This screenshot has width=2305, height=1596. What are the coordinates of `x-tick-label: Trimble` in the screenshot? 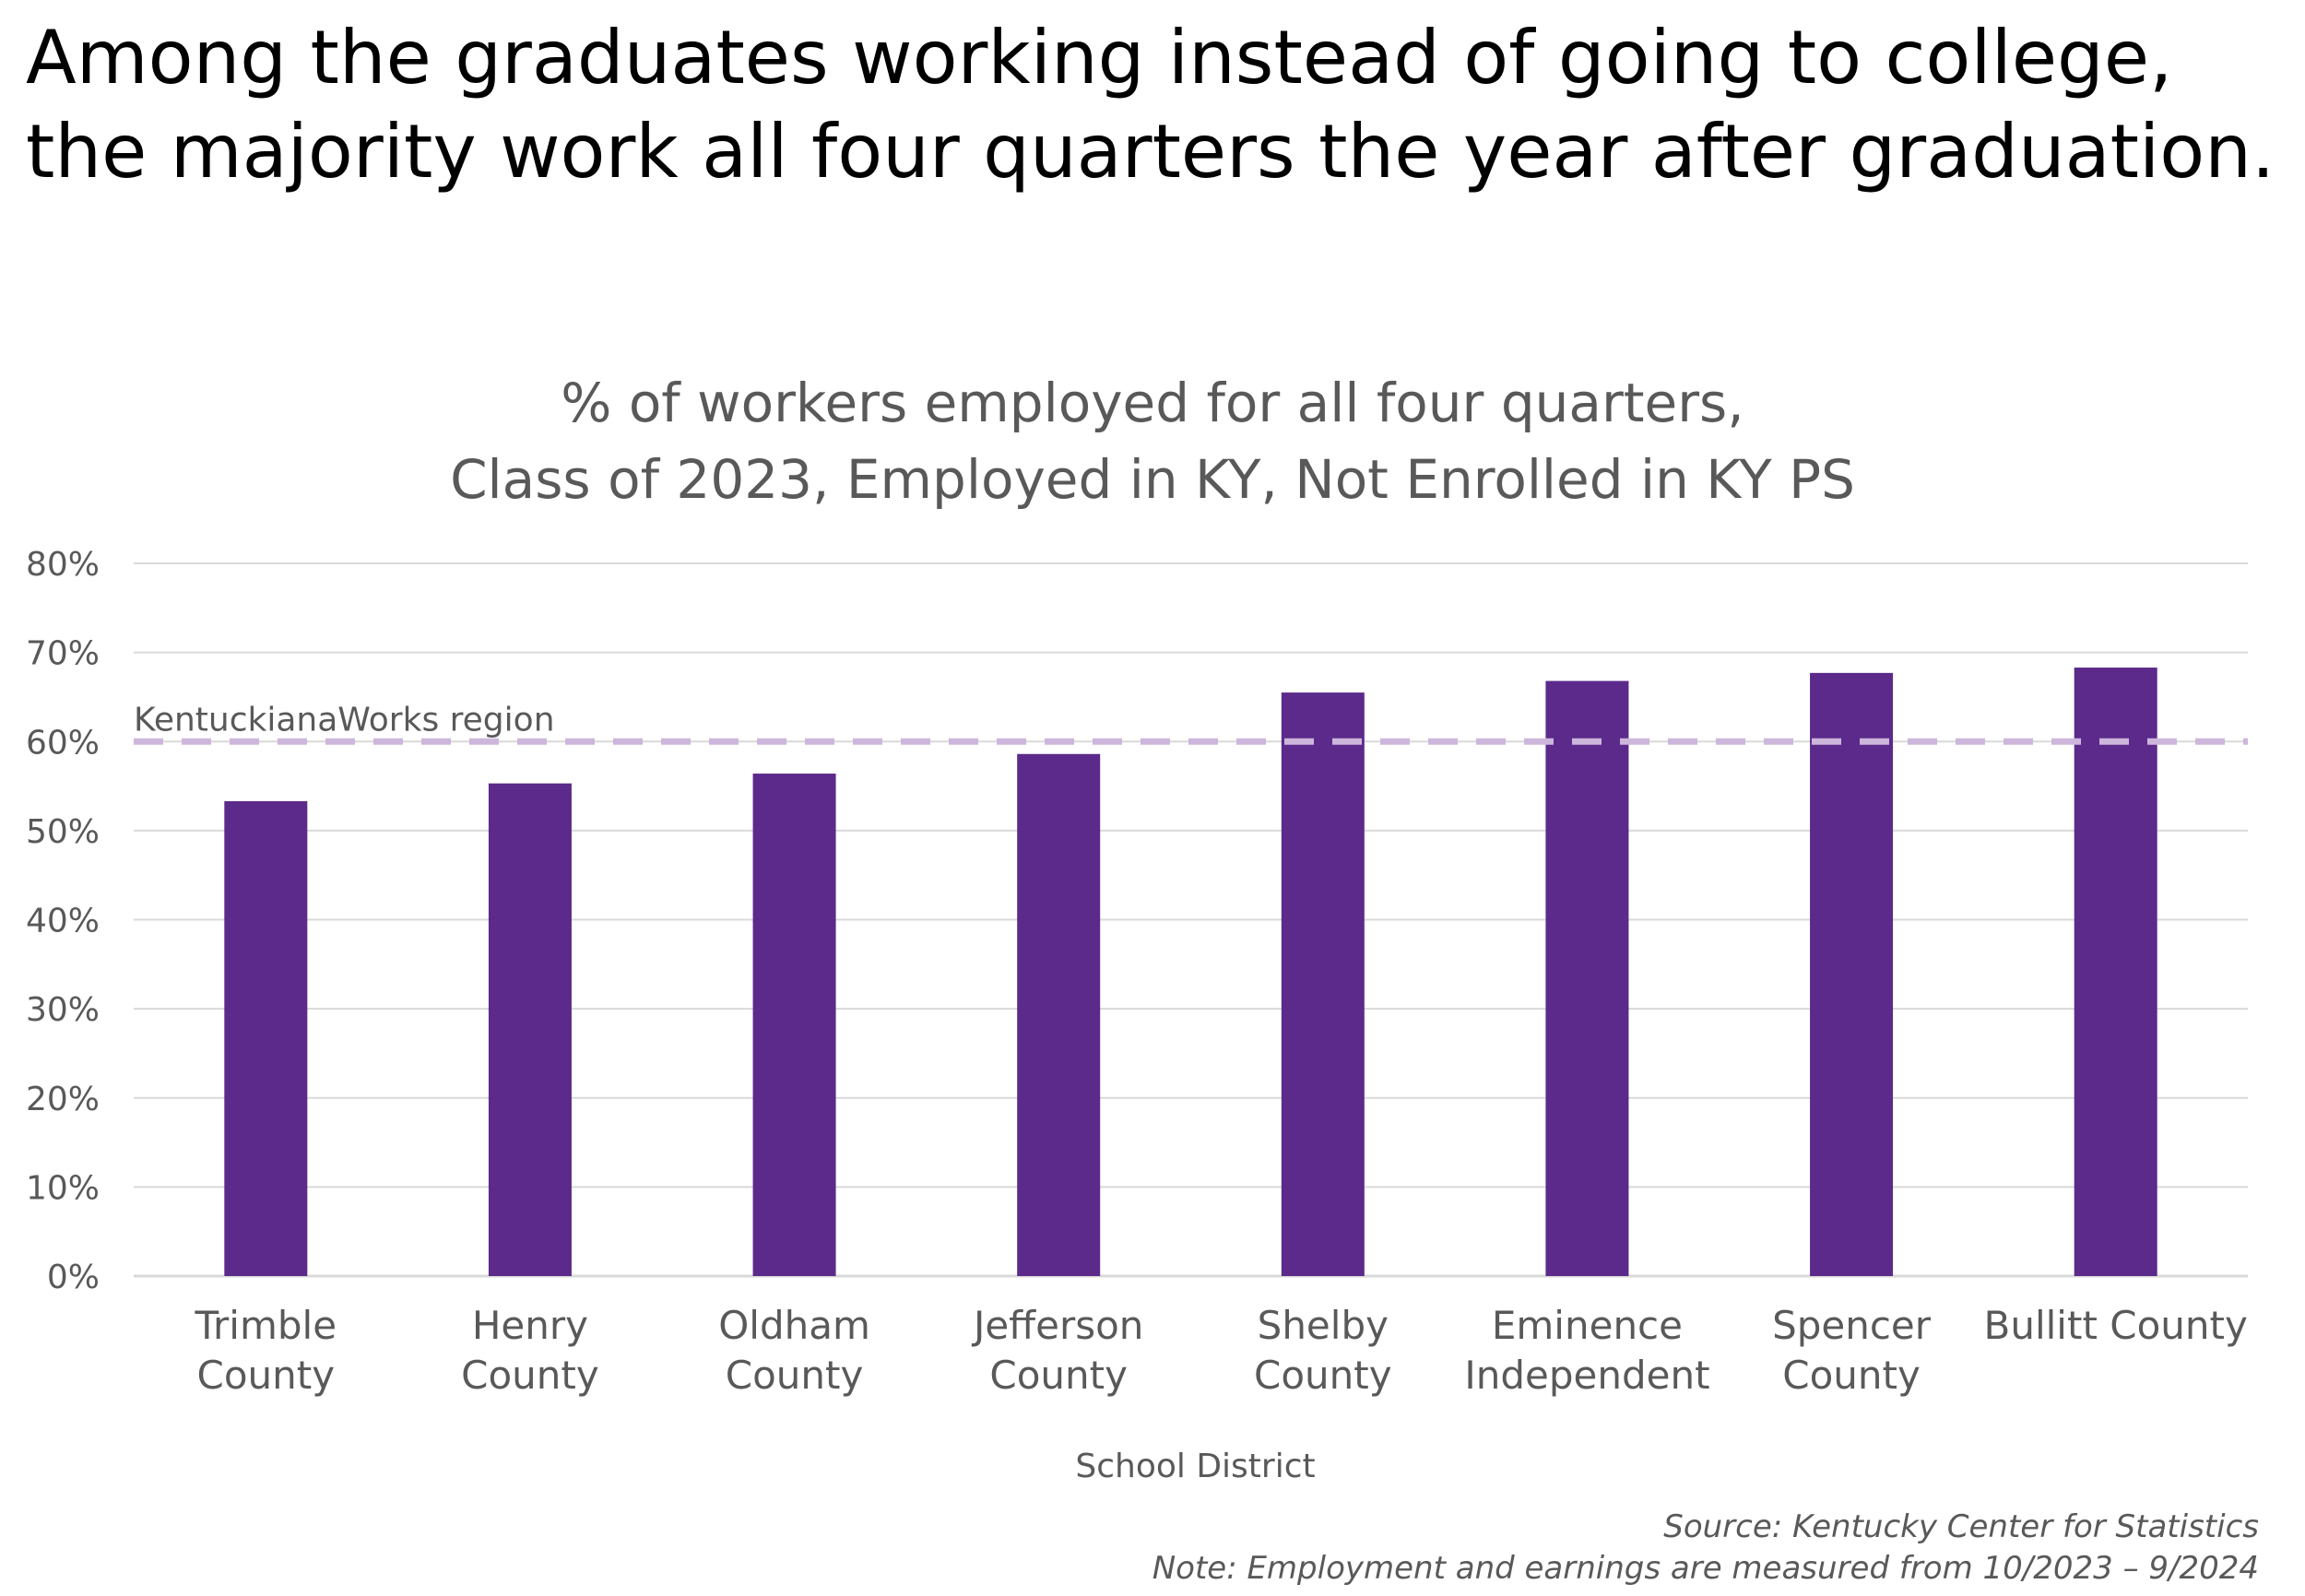 It's located at (266, 1325).